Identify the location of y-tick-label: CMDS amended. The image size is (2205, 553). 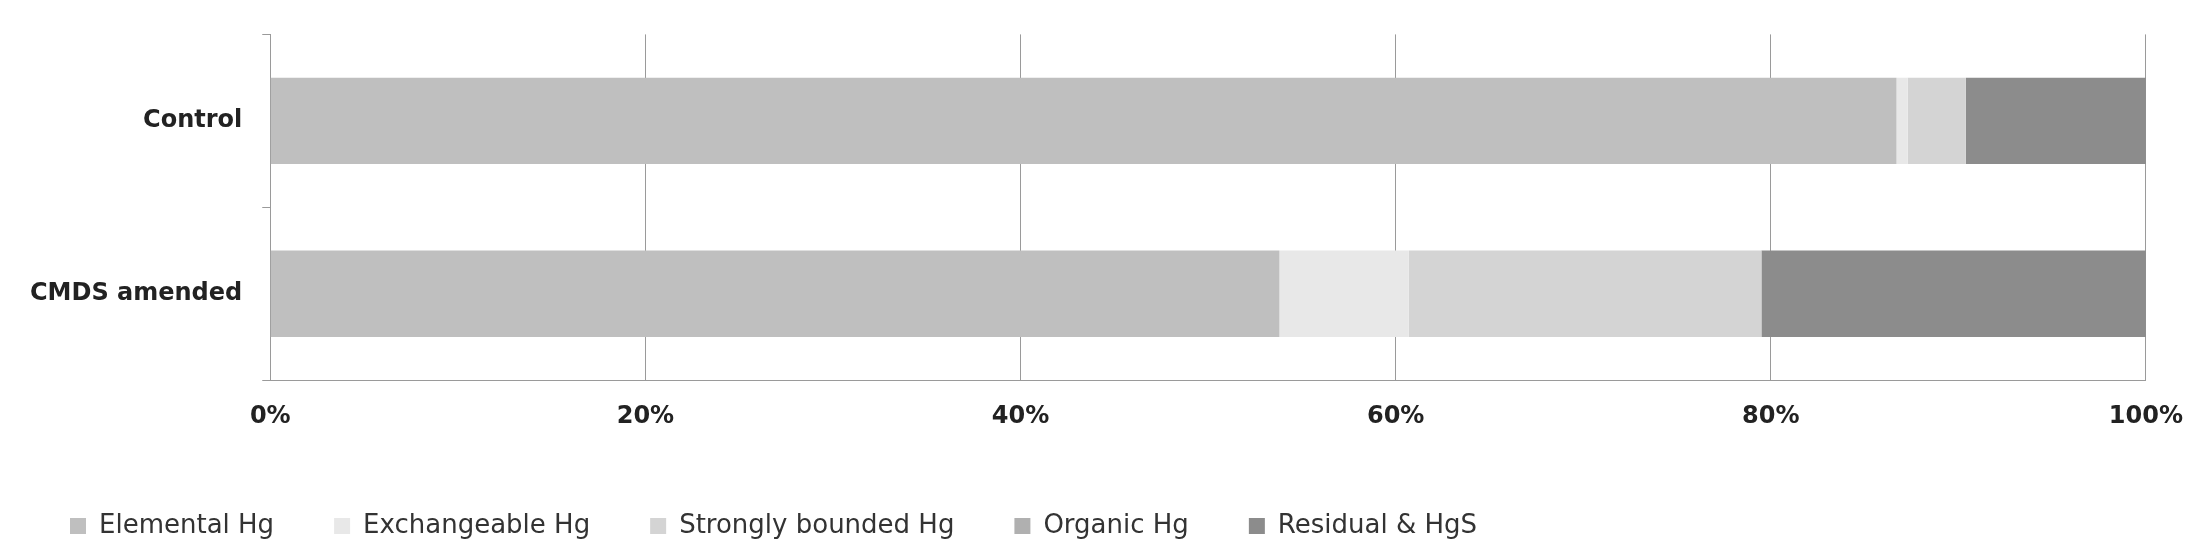
(136, 291).